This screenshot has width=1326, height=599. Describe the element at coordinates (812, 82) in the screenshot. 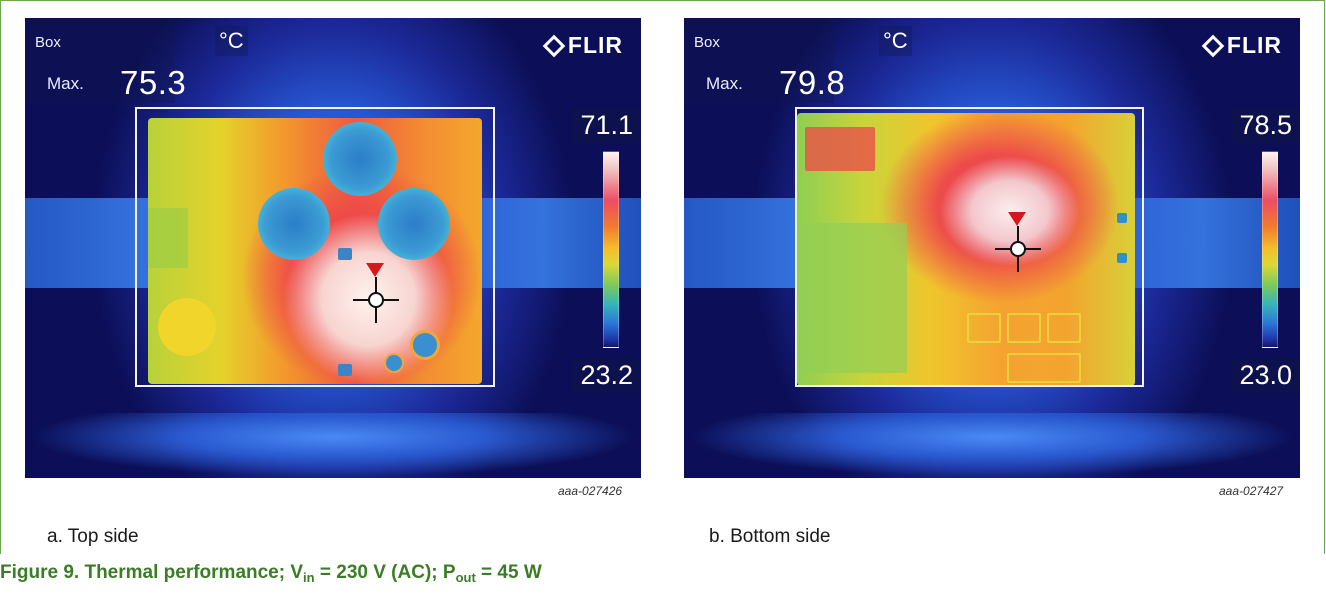

I see `max-value: 79.8` at that location.